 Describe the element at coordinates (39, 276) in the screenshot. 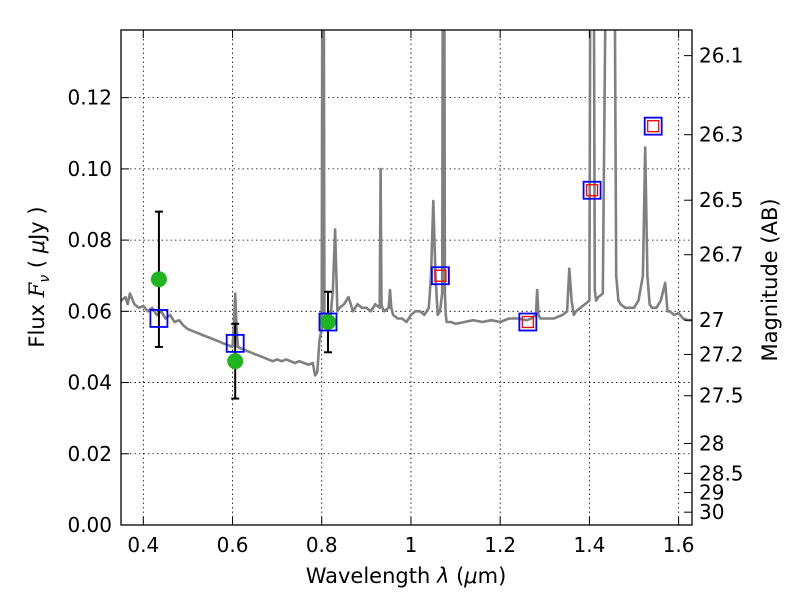

I see `y-axis-label: Flux Fν ( μJy )` at that location.